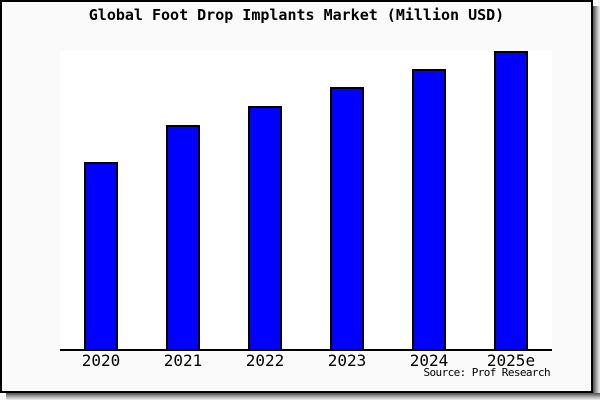 The image size is (600, 400). Describe the element at coordinates (306, 350) in the screenshot. I see `x-axis-line` at that location.